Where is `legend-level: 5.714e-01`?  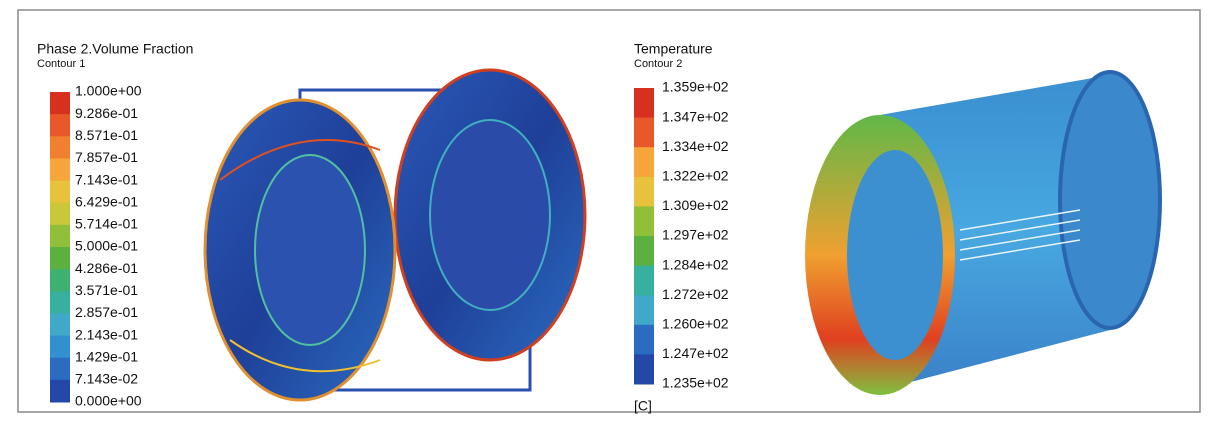
legend-level: 5.714e-01 is located at coordinates (106, 224).